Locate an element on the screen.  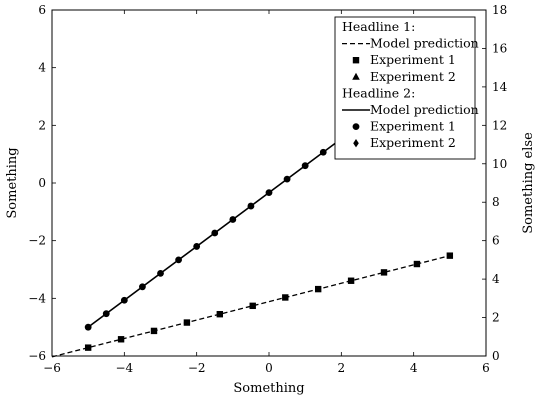
y2-tick-label: 14 is located at coordinates (500, 87).